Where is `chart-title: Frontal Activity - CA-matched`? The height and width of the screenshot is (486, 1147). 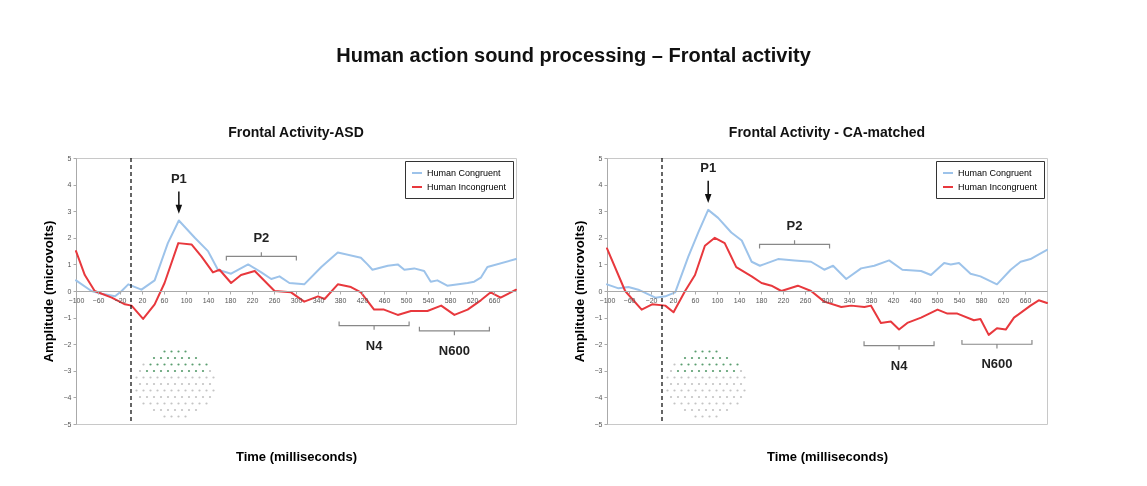
chart-title: Frontal Activity - CA-matched is located at coordinates (827, 132).